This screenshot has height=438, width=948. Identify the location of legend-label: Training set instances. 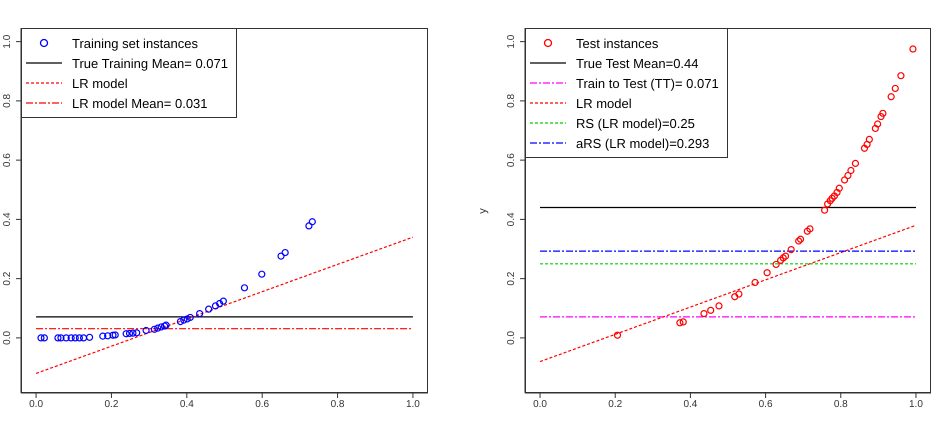
(135, 43).